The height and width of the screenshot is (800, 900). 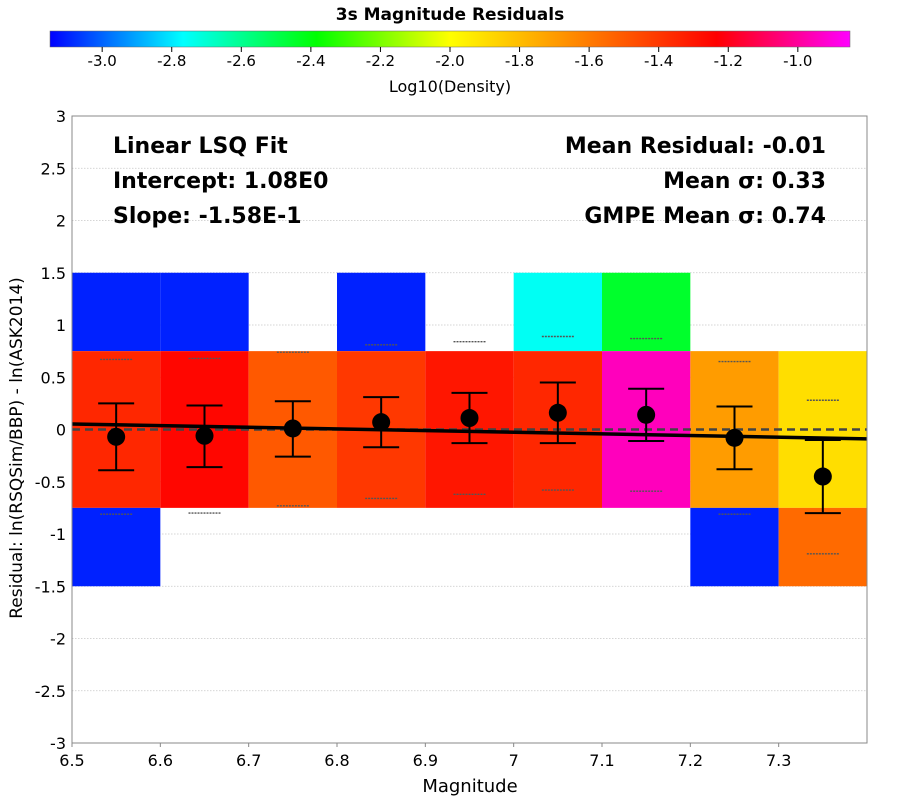 I want to click on x-tick-label: 7.2, so click(x=690, y=760).